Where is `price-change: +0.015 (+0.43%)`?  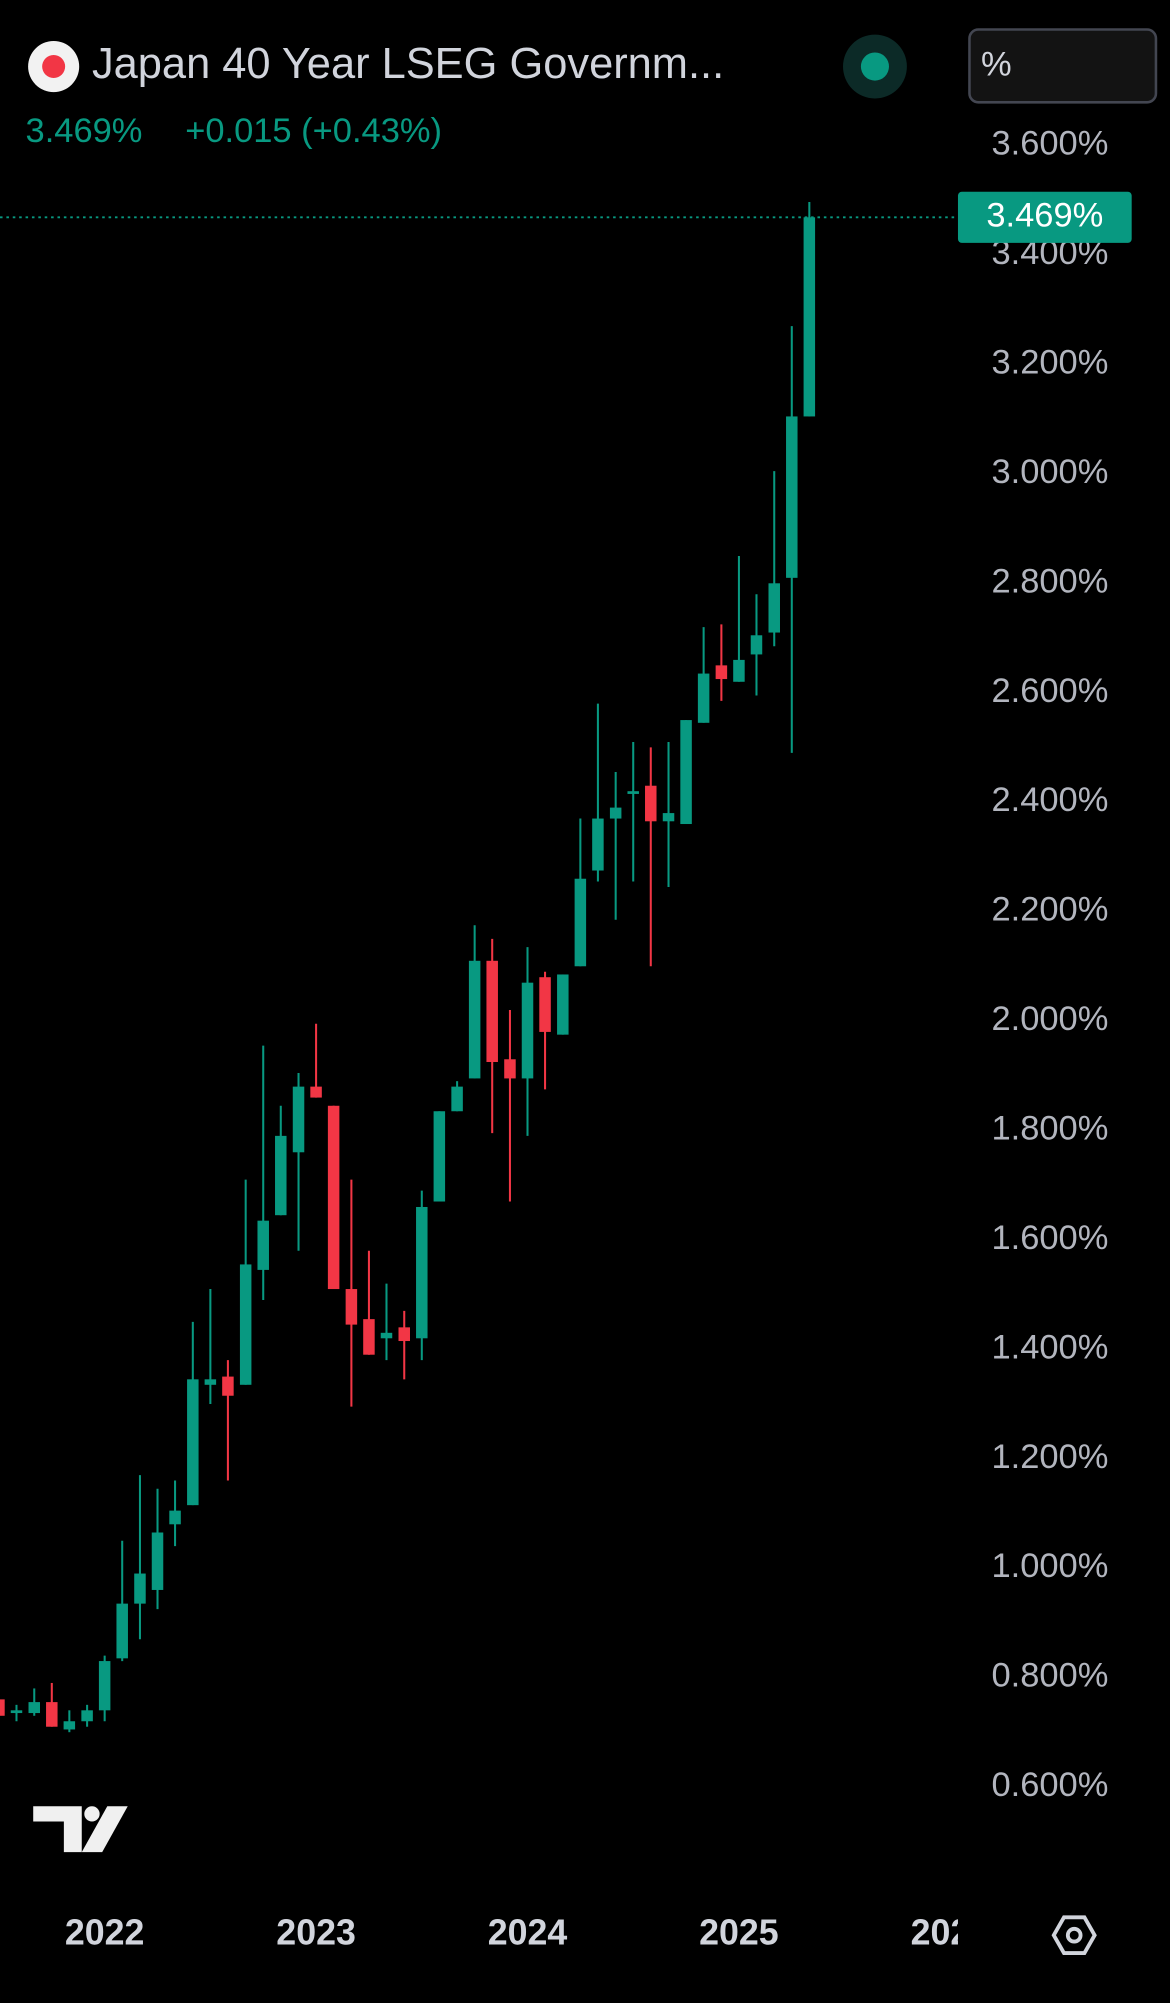
price-change: +0.015 (+0.43%) is located at coordinates (313, 131).